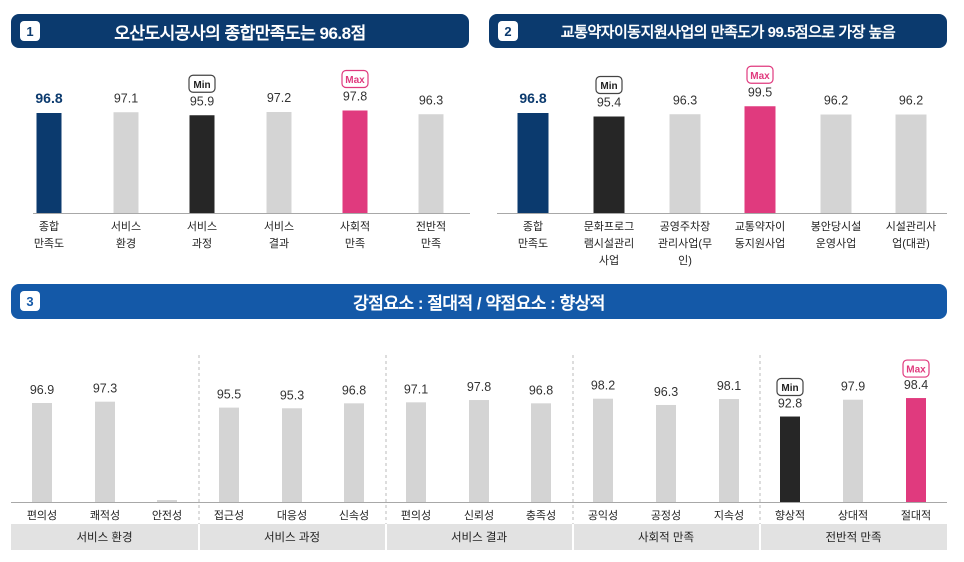 This screenshot has width=964, height=562. What do you see at coordinates (479, 515) in the screenshot?
I see `category-label: 신뢰성` at bounding box center [479, 515].